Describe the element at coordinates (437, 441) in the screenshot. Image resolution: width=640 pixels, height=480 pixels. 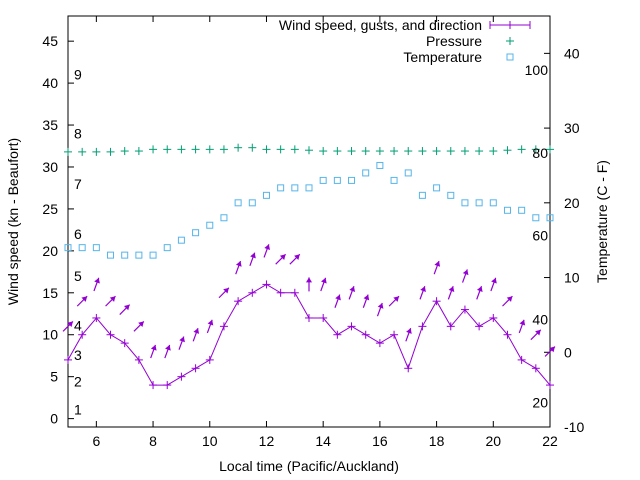
I see `x-tick-label: 18` at that location.